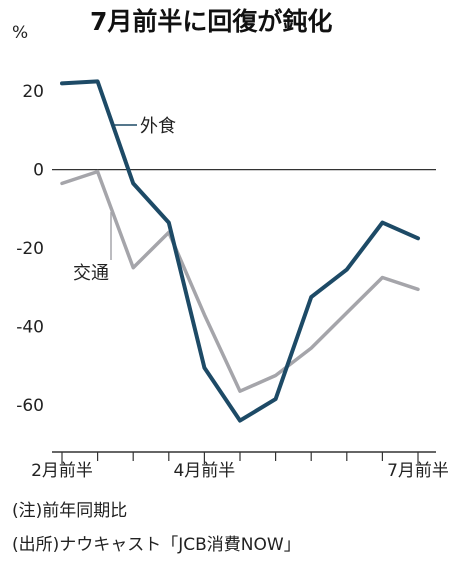 This screenshot has height=568, width=450. Describe the element at coordinates (156, 545) in the screenshot. I see `footnote-source: (出所)ナウキャスト「JCB消費NOW」` at that location.